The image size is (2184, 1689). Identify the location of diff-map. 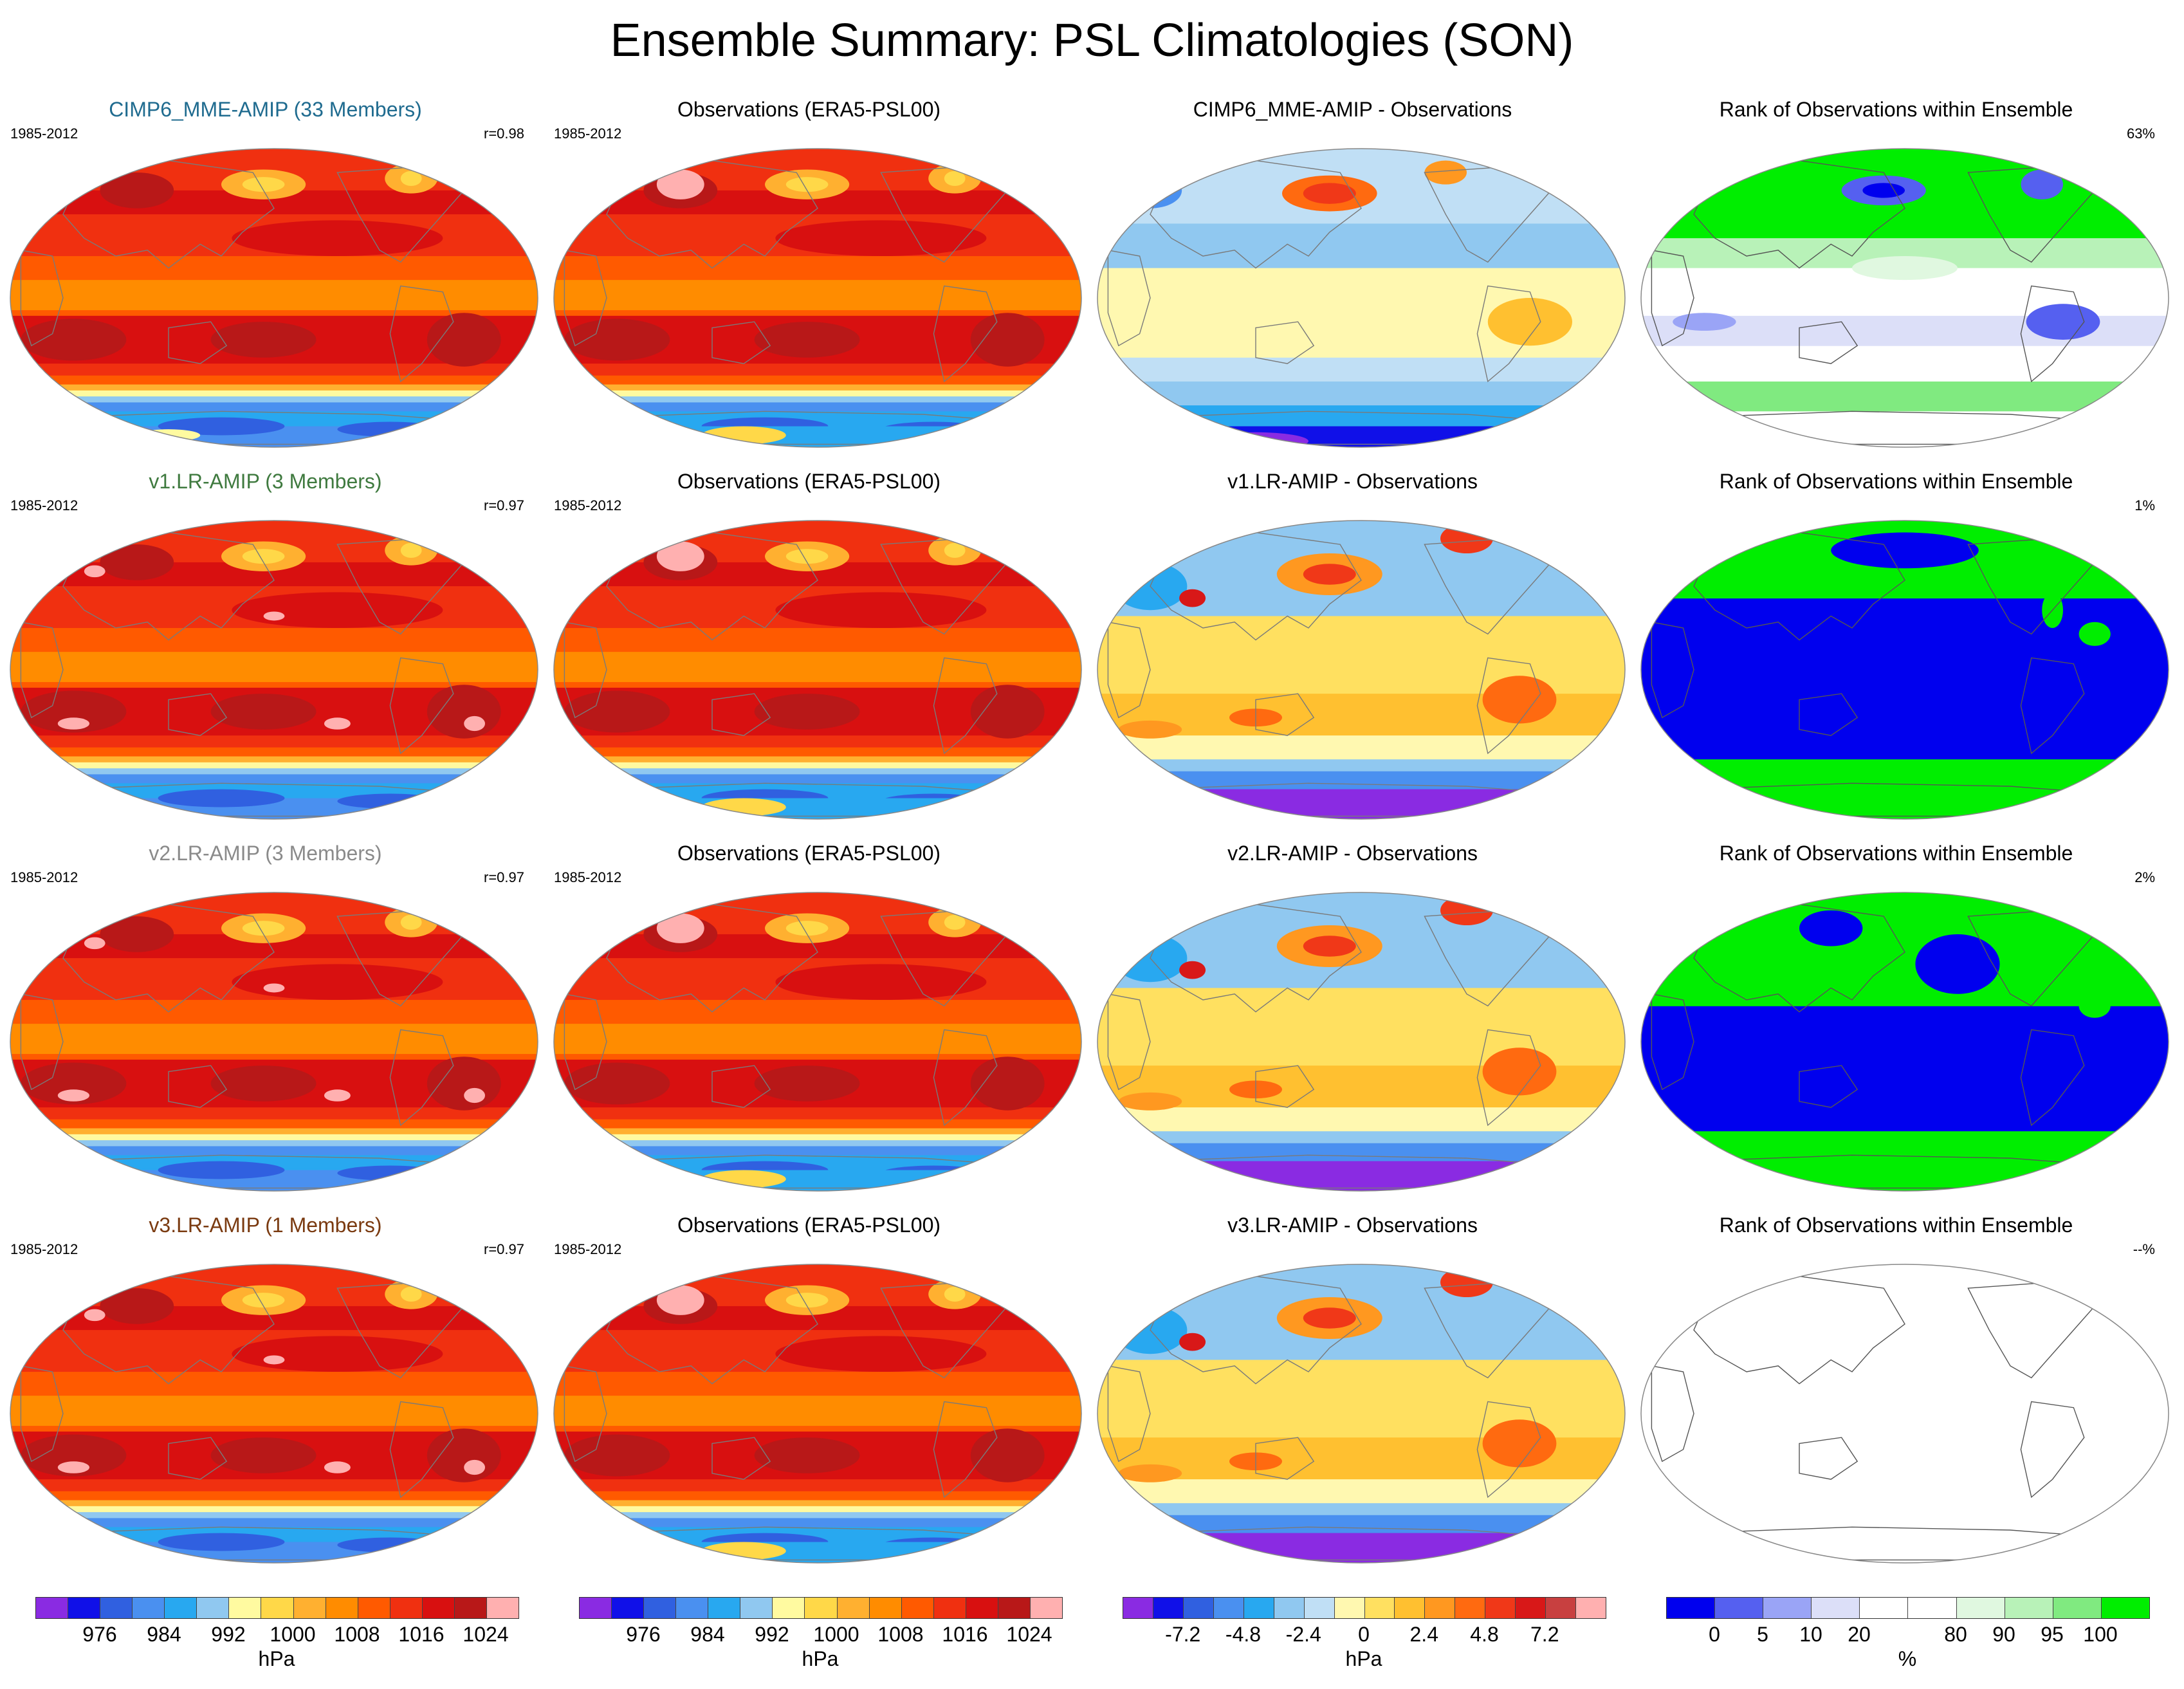
(1362, 1042).